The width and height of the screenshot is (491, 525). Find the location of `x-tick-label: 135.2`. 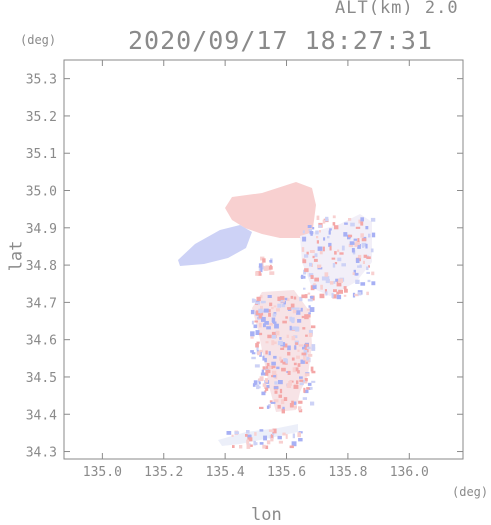

x-tick-label: 135.2 is located at coordinates (163, 472).